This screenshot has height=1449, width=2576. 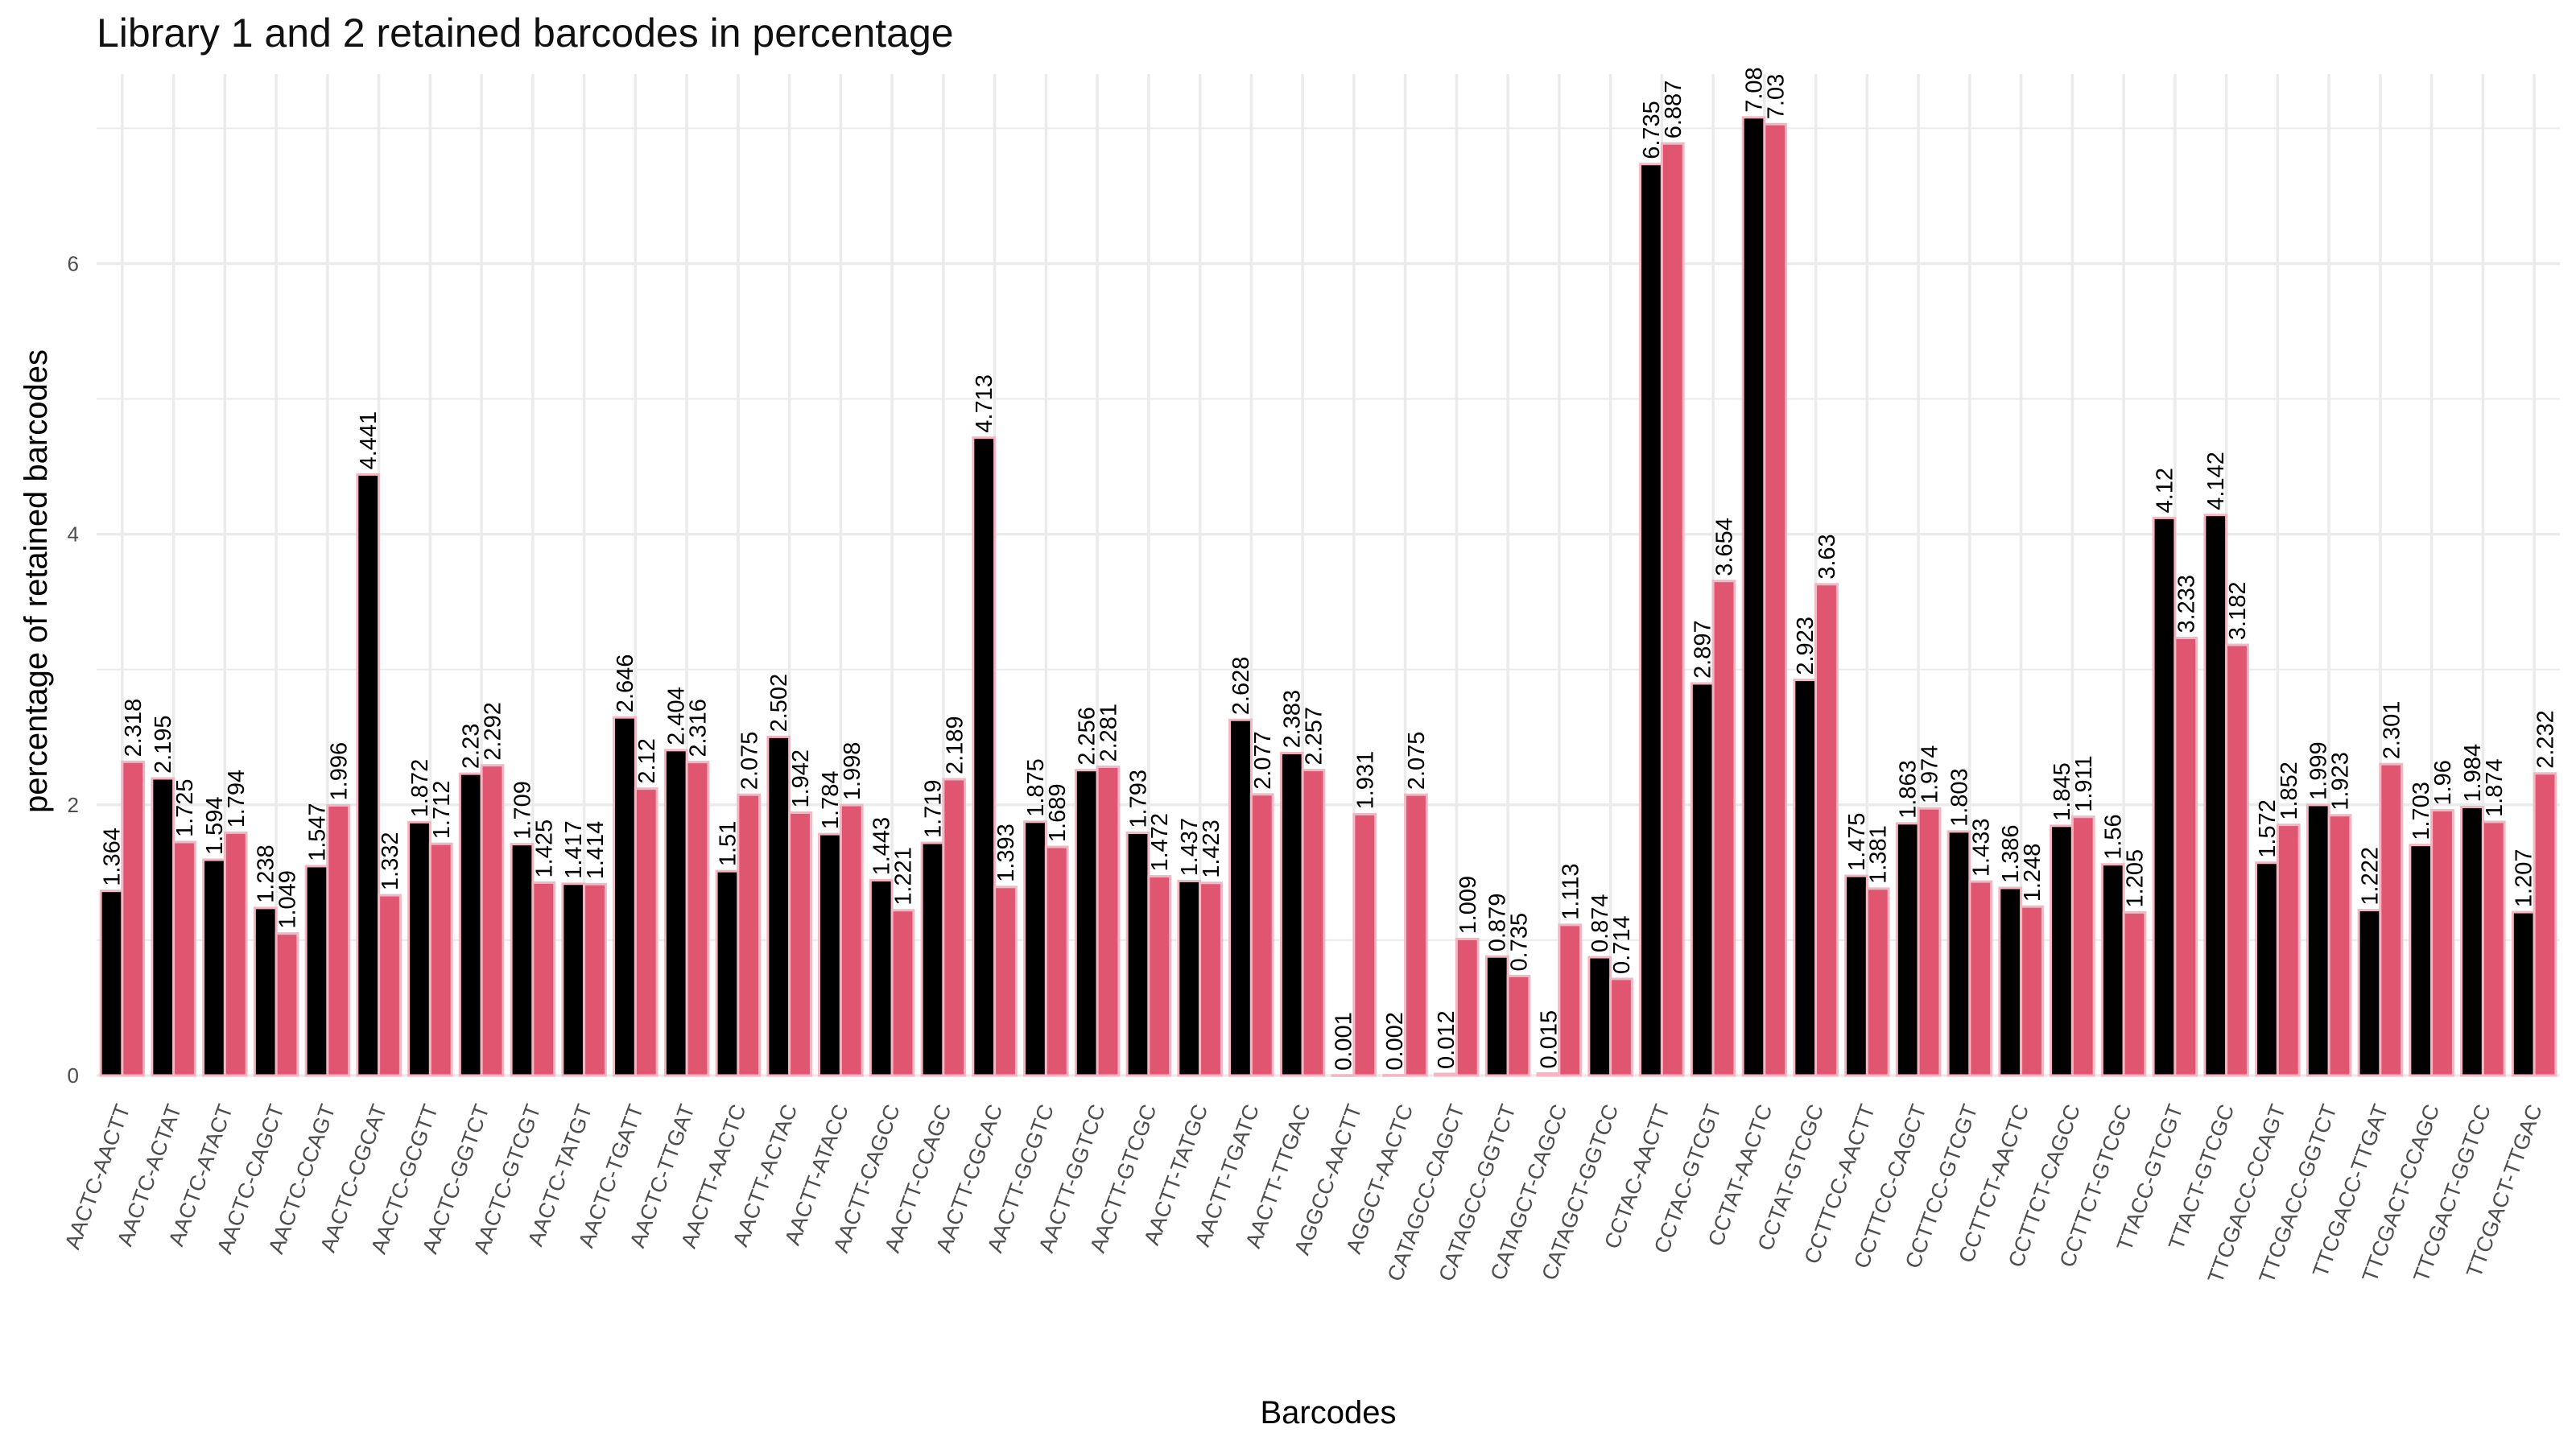 I want to click on bar-value-label: 2.502, so click(x=779, y=703).